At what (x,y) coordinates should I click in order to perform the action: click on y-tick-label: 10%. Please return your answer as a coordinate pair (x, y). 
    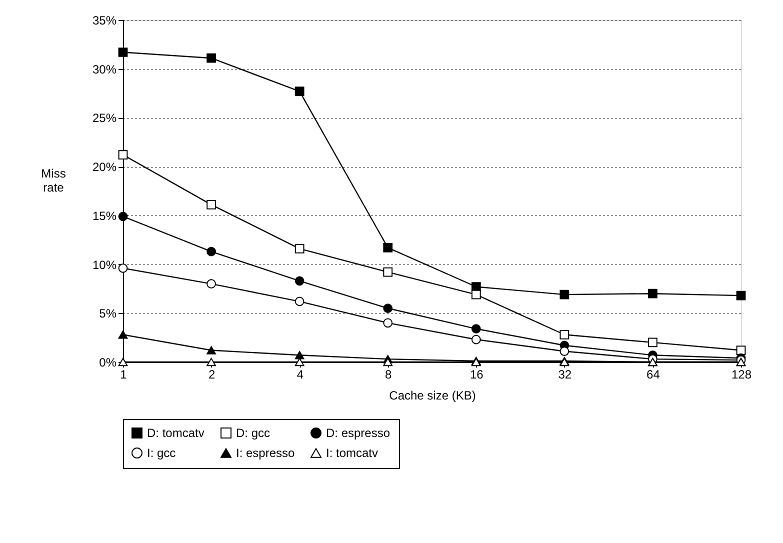
    Looking at the image, I should click on (104, 265).